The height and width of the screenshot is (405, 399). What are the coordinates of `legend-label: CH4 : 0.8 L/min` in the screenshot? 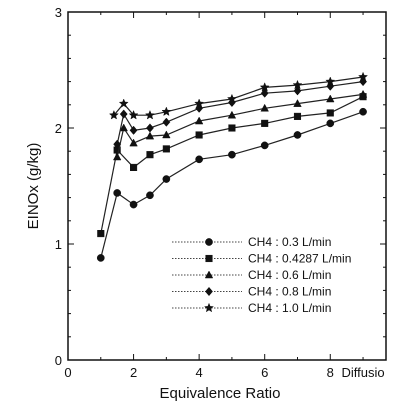 It's located at (289, 292).